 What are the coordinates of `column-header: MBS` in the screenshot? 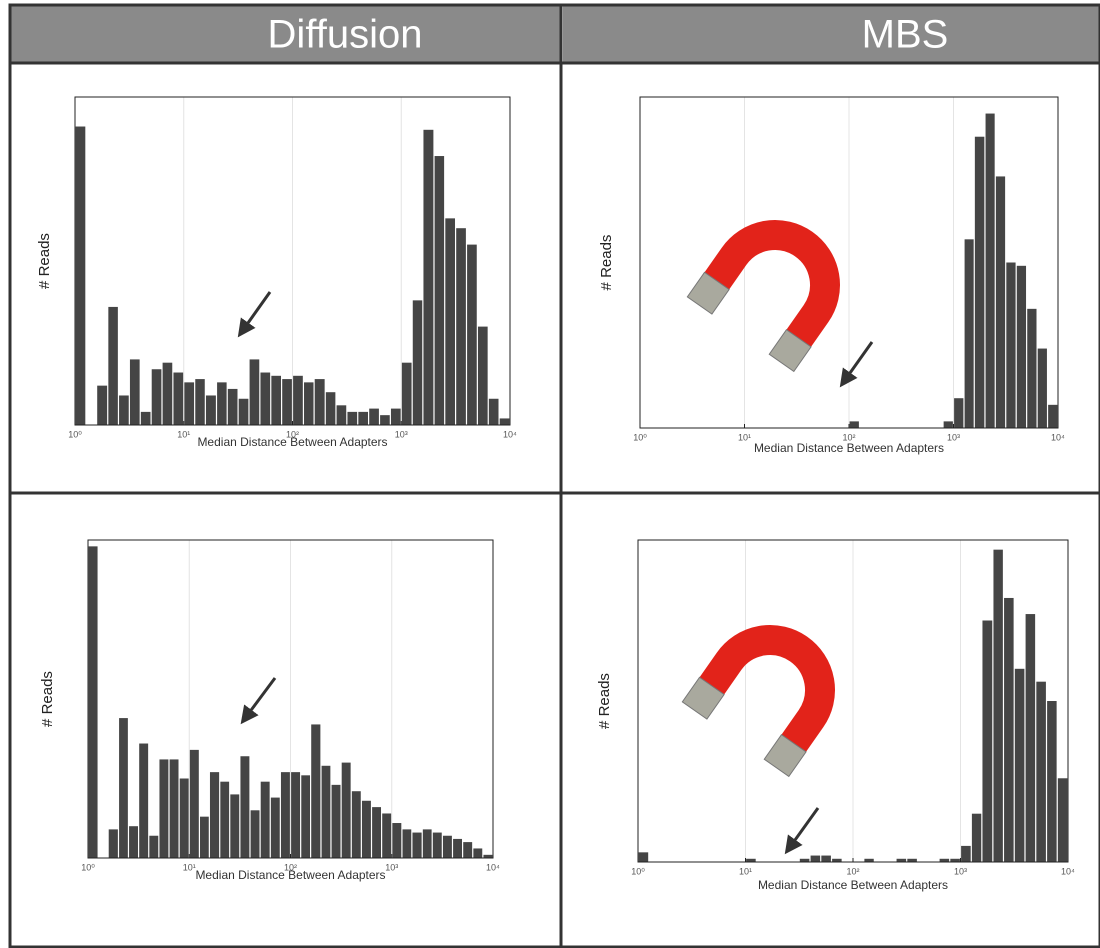 It's located at (905, 35).